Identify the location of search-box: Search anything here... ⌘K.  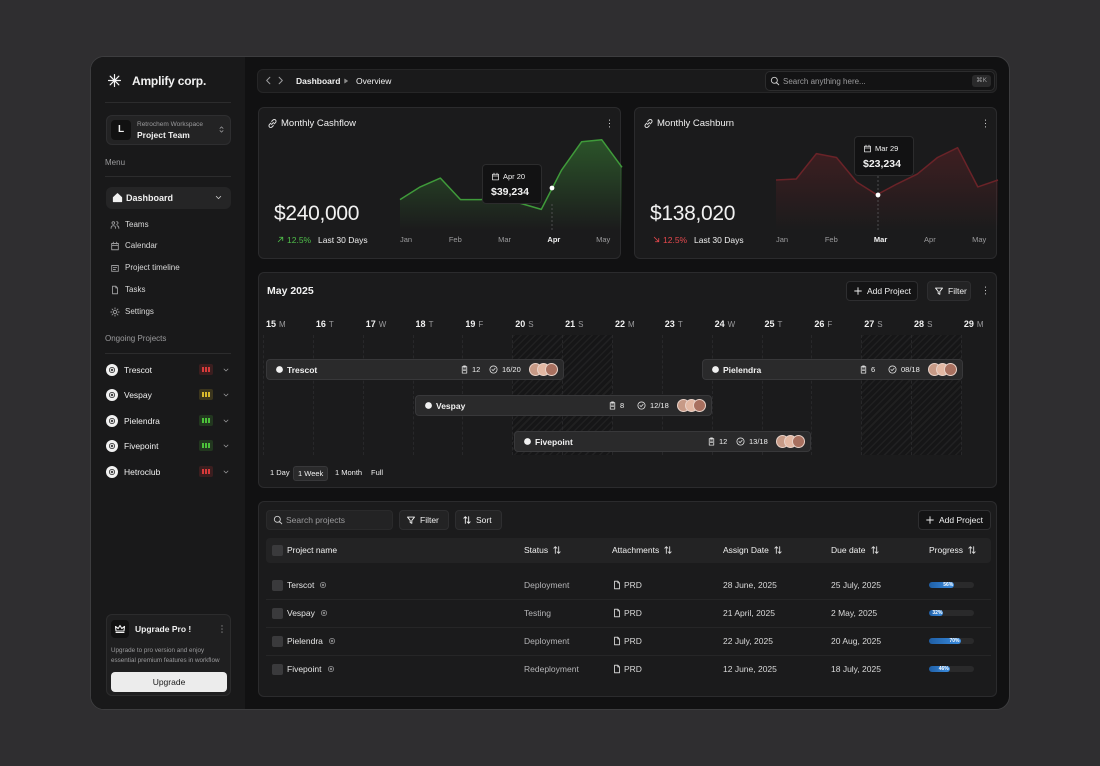
(880, 81).